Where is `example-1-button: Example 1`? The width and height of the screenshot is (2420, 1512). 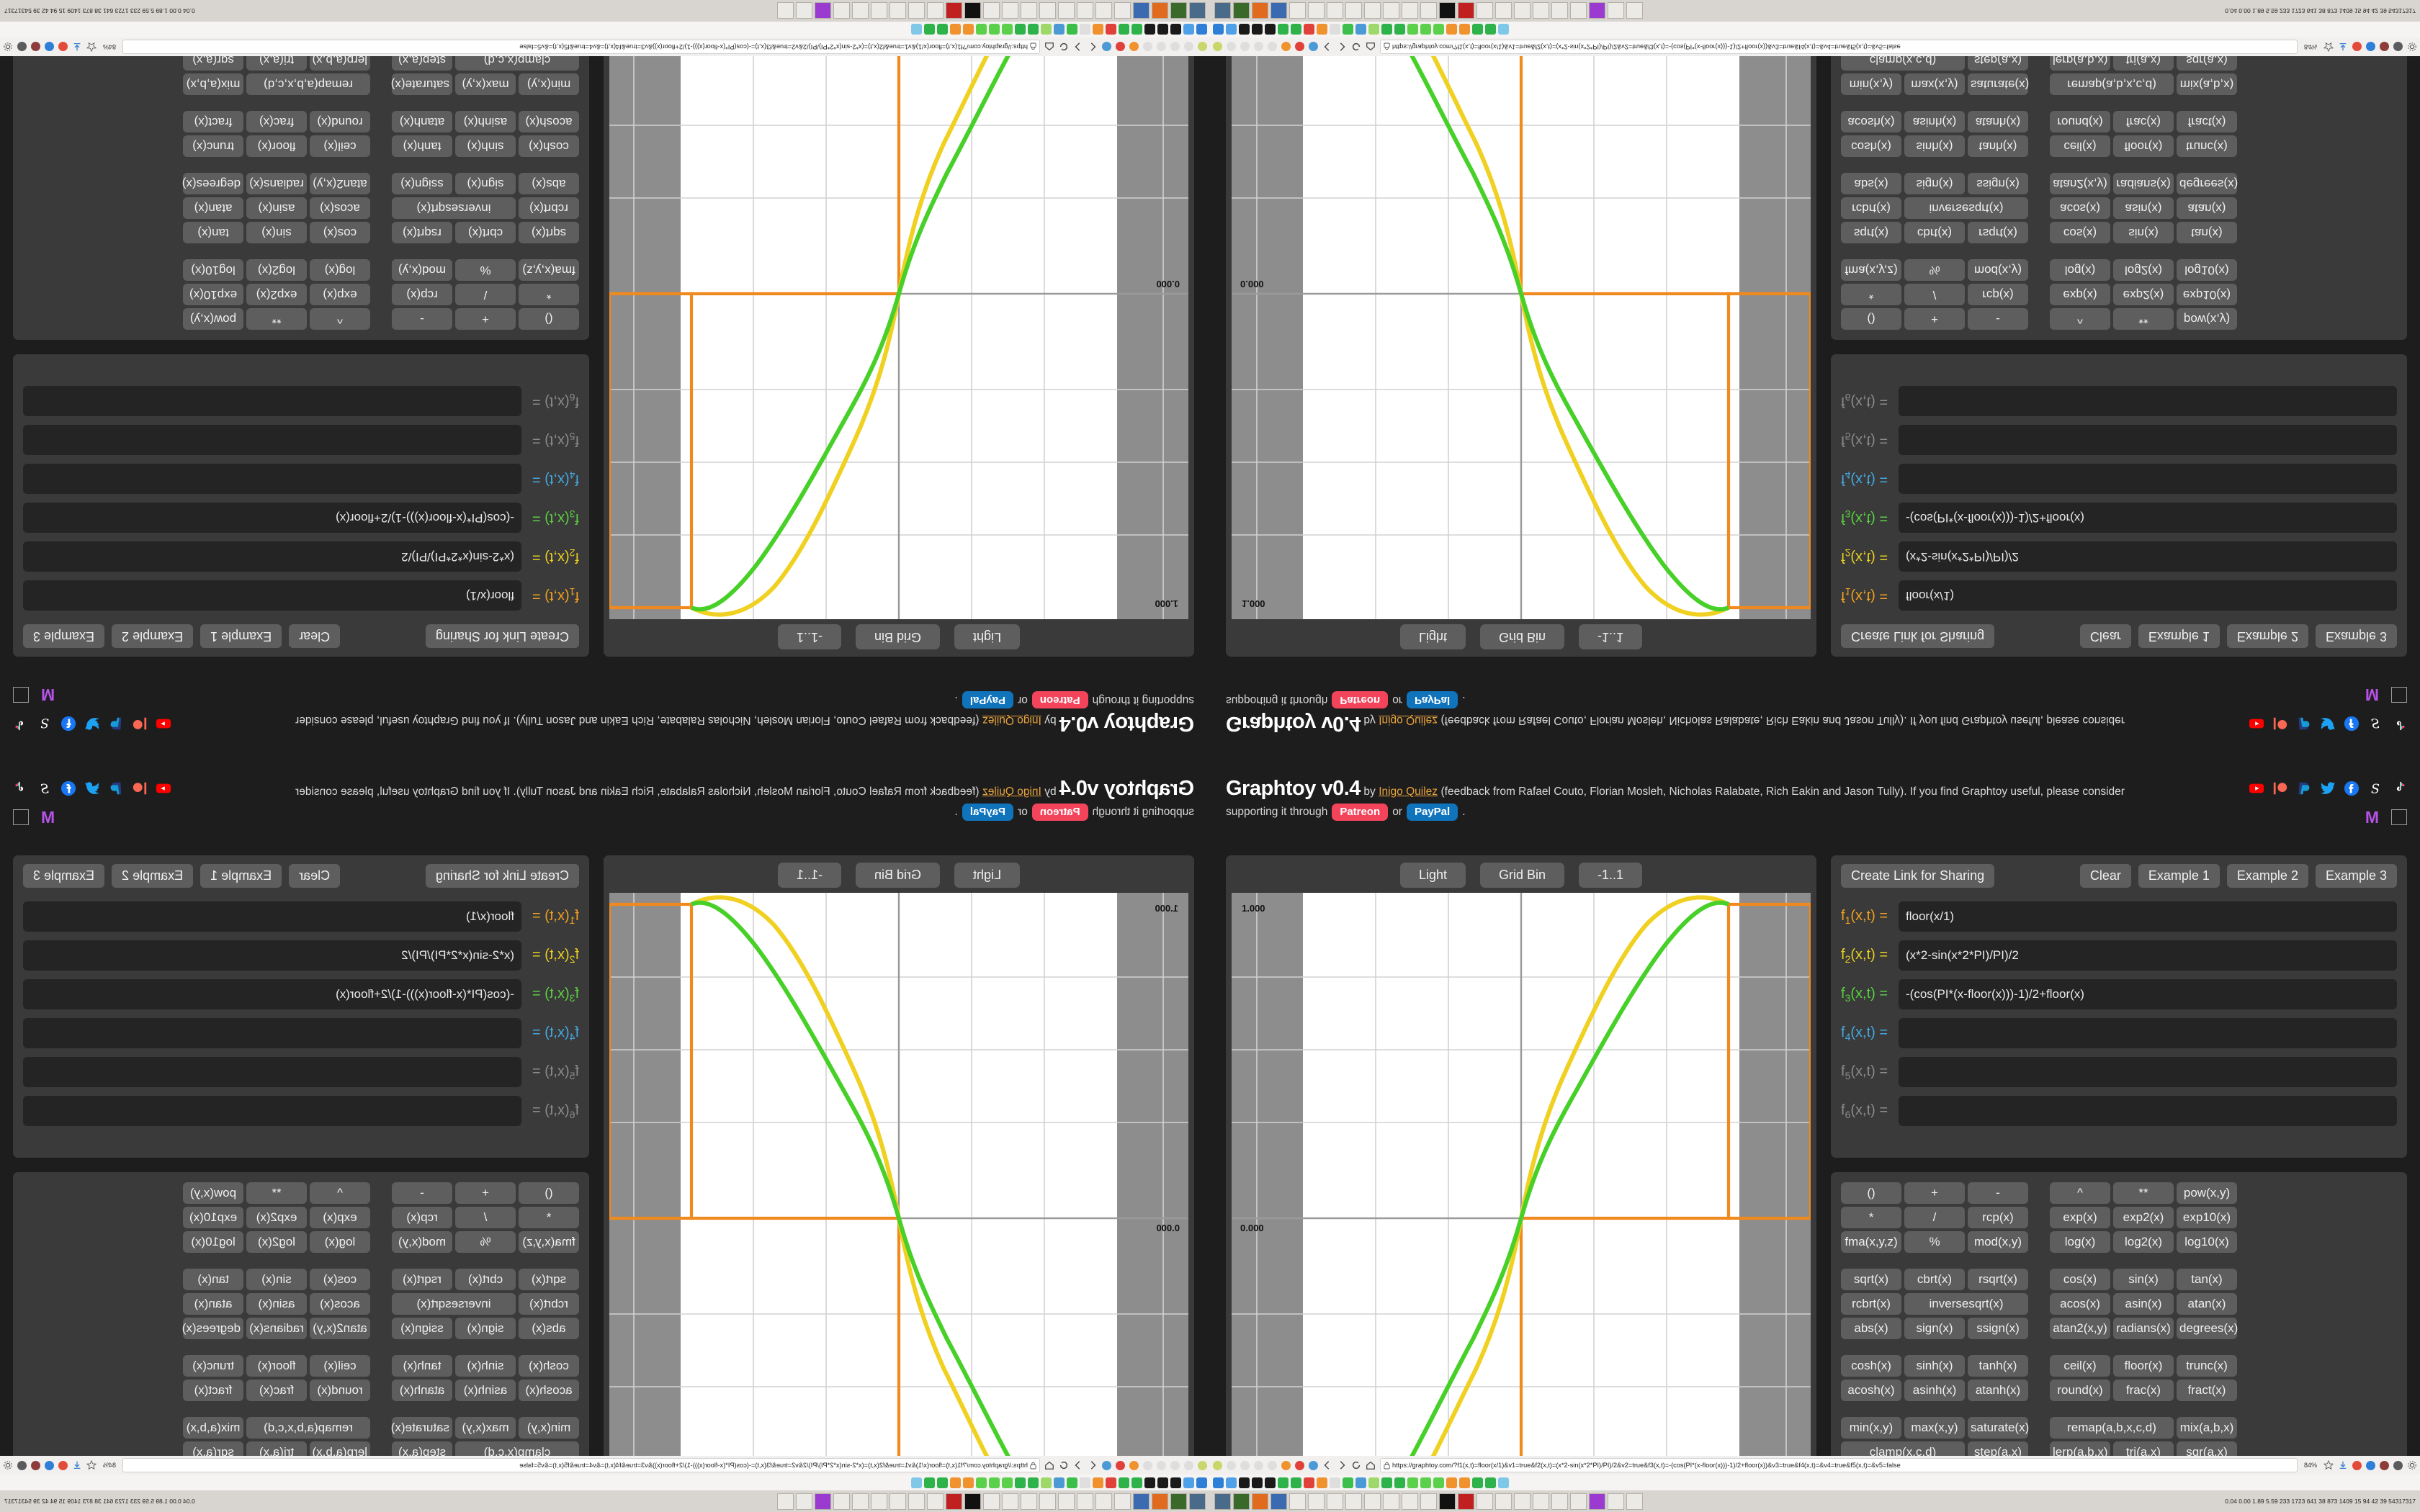
example-1-button: Example 1 is located at coordinates (2179, 636).